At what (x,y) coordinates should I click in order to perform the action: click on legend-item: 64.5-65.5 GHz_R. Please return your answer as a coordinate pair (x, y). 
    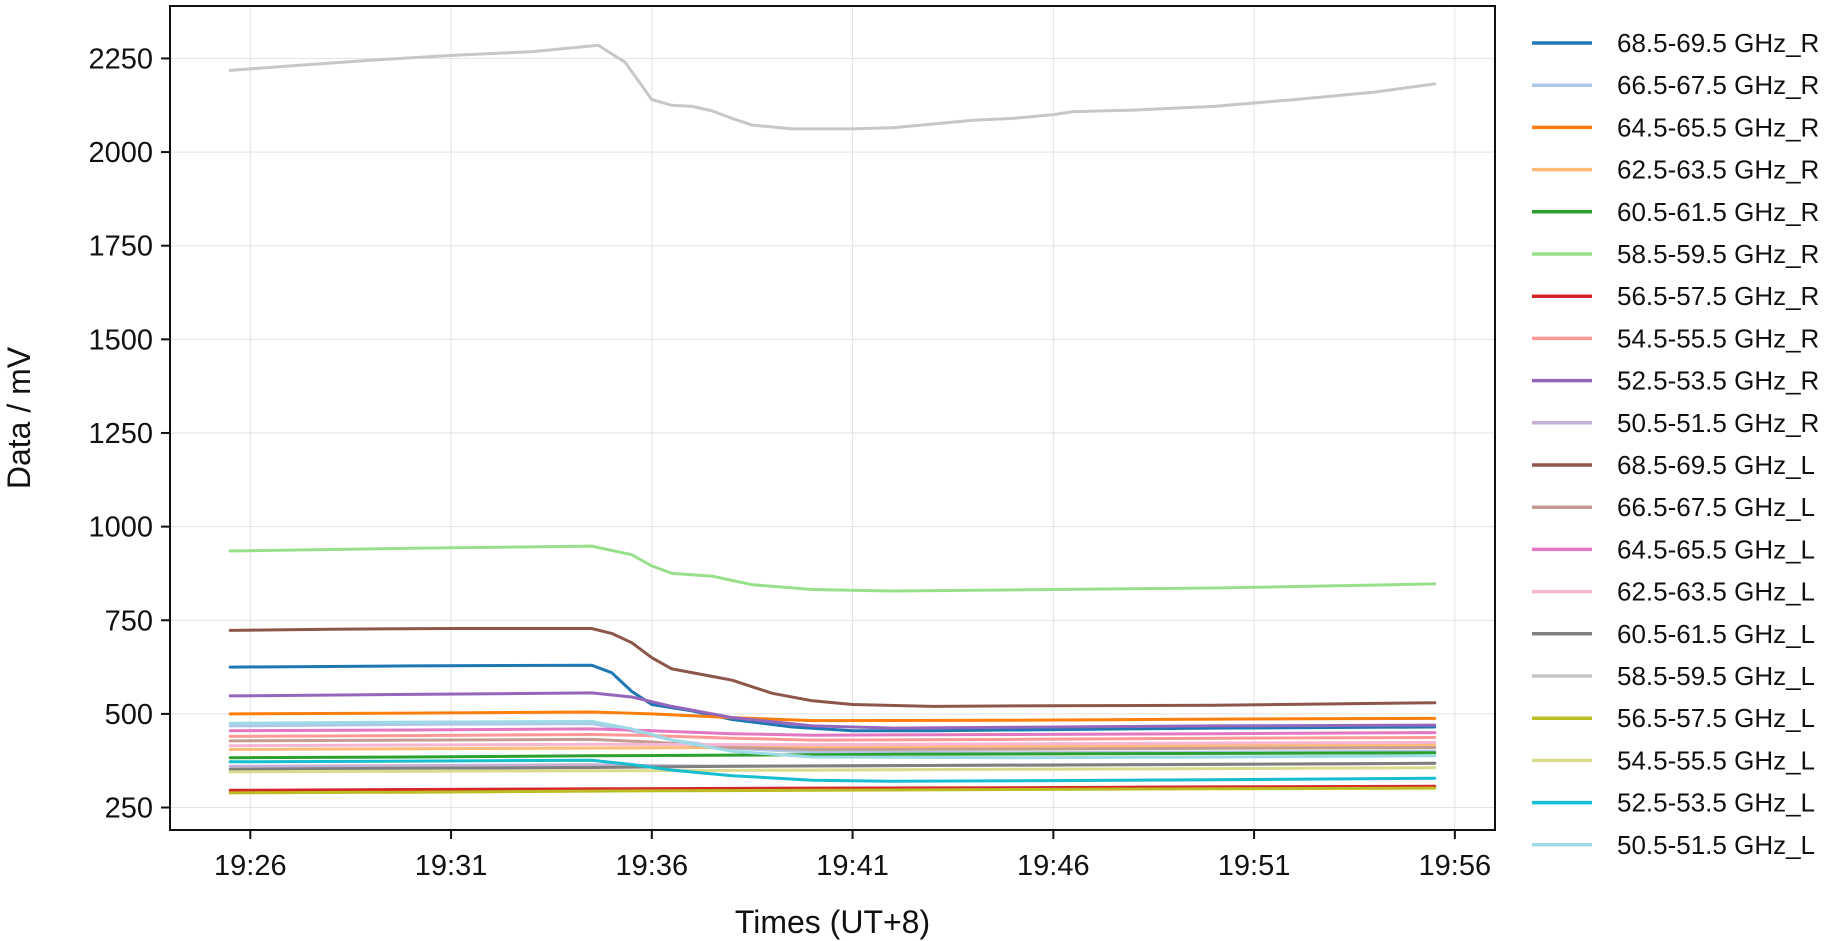
    Looking at the image, I should click on (1675, 127).